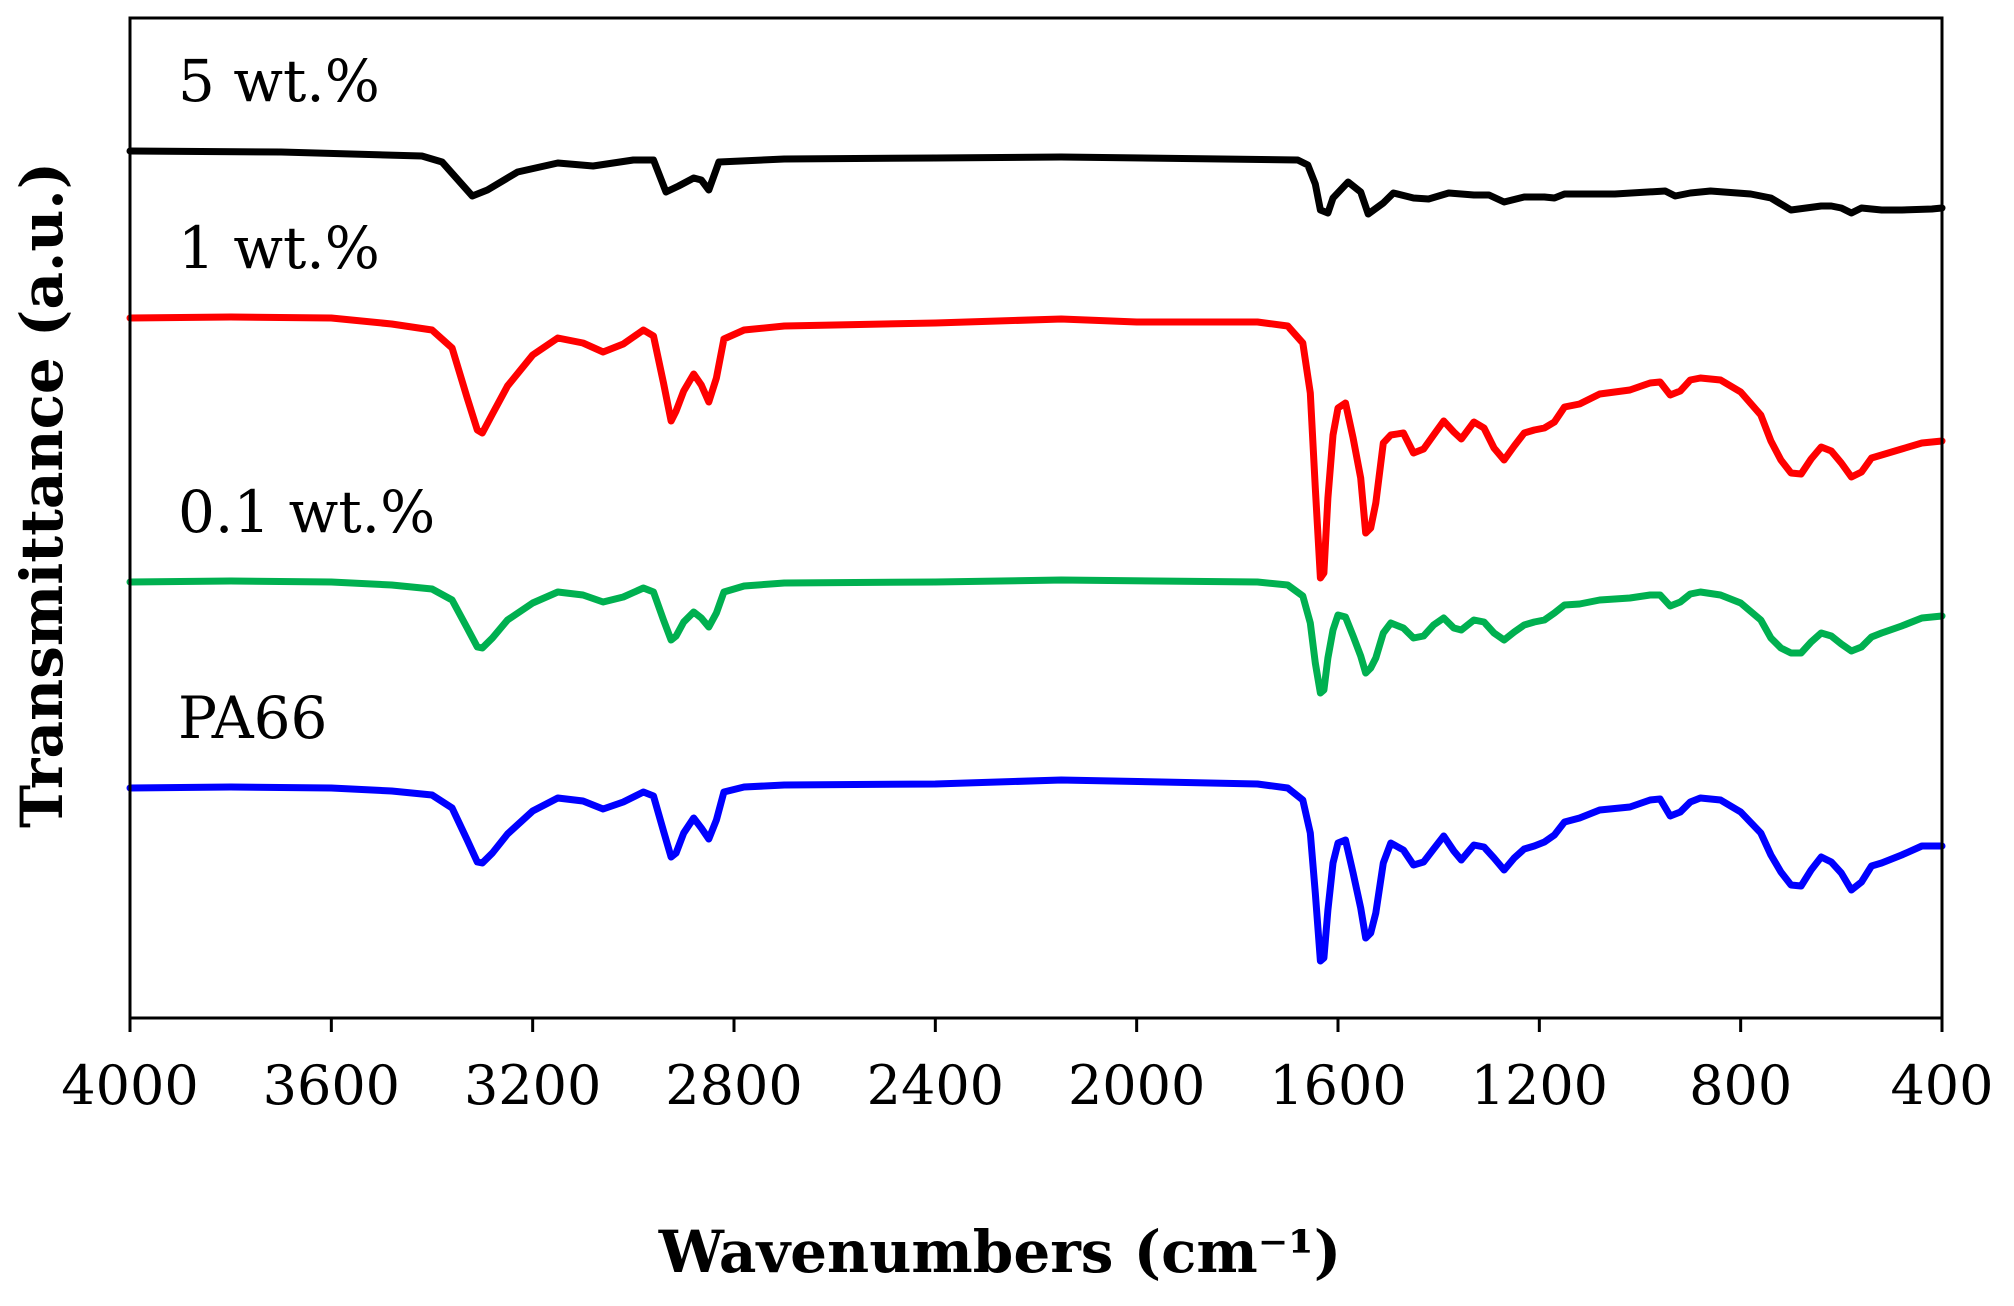  I want to click on x-tick-label-3: 2800, so click(733, 1085).